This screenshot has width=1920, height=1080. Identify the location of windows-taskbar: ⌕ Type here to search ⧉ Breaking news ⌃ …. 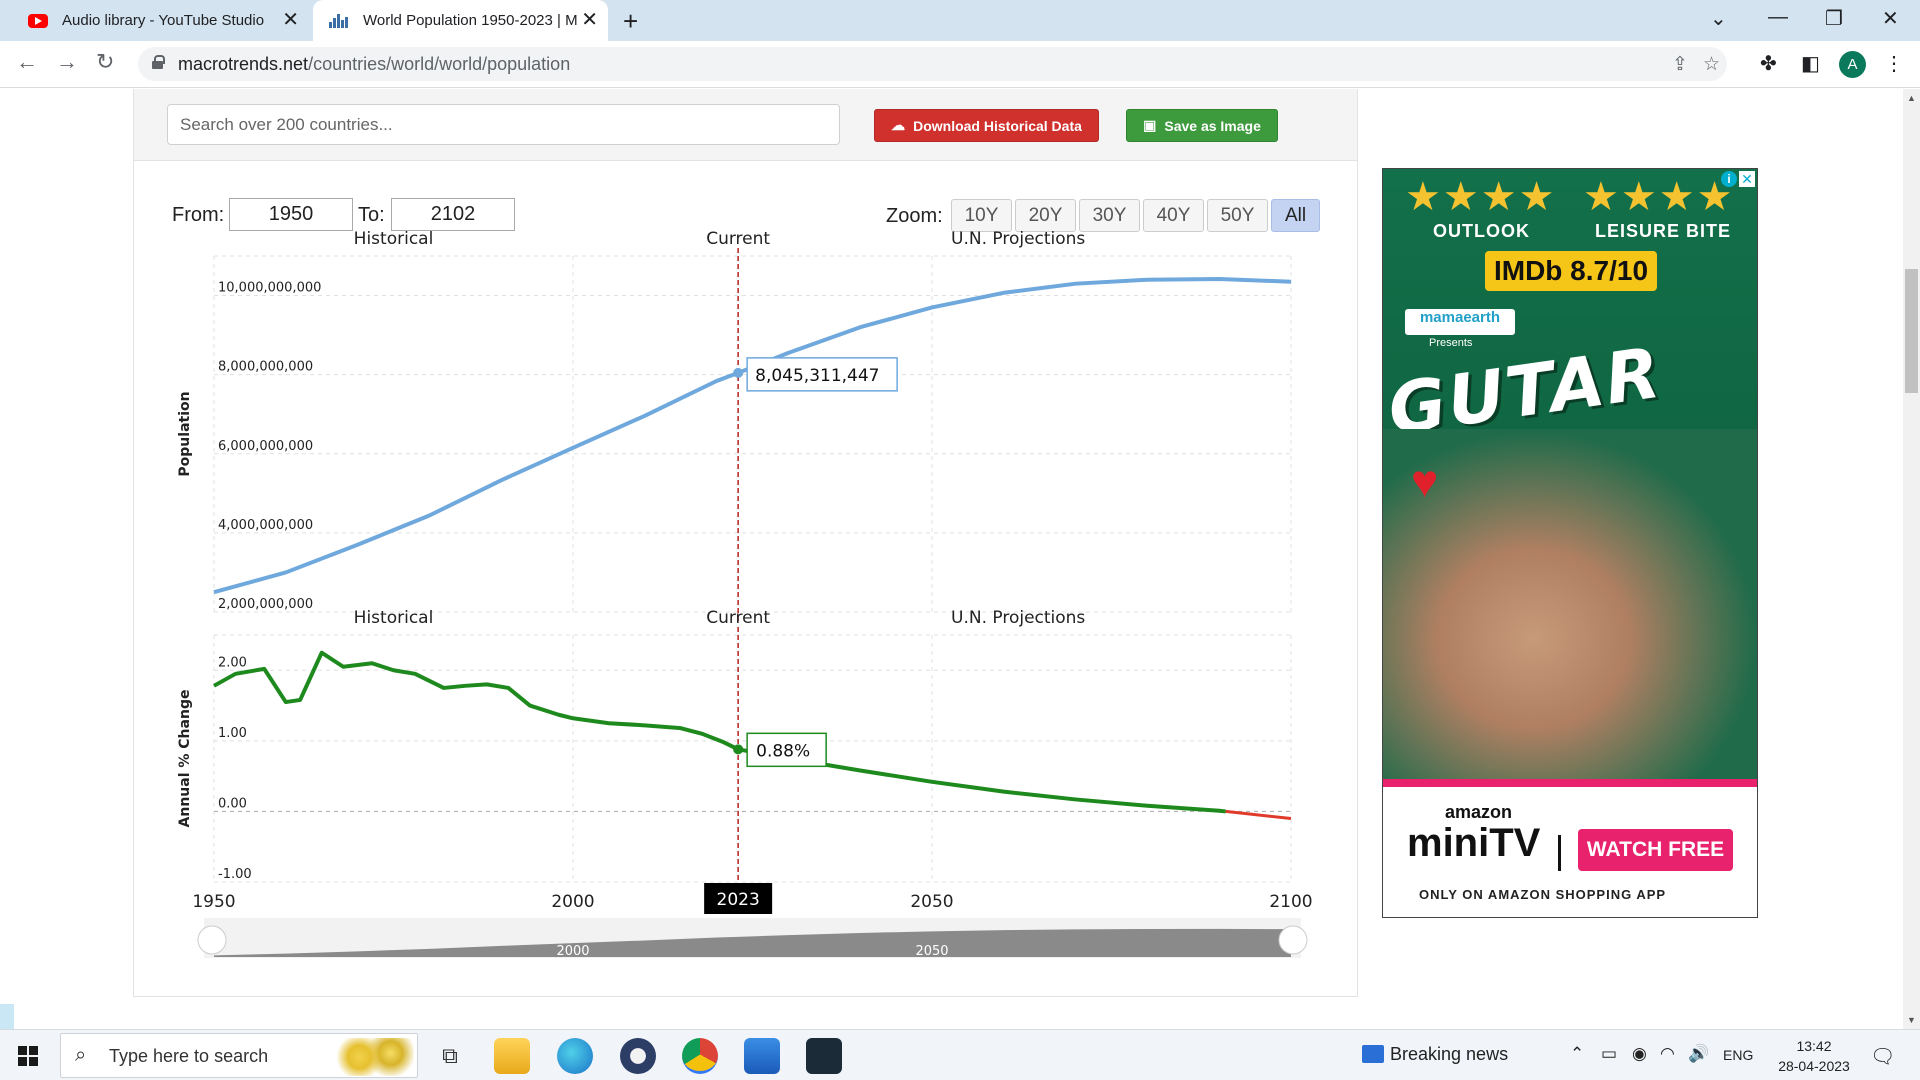
(960, 1054).